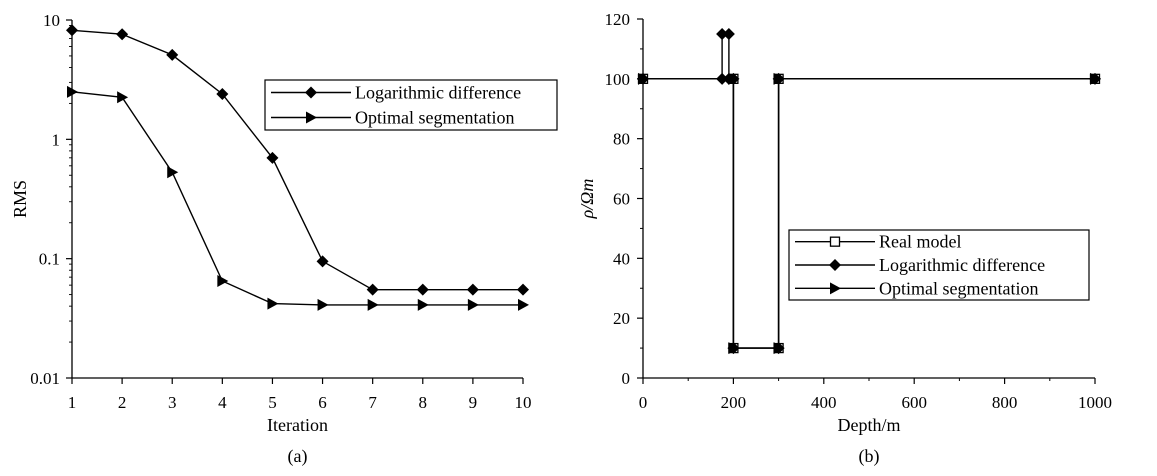  Describe the element at coordinates (626, 378) in the screenshot. I see `y-tick-label: 0` at that location.